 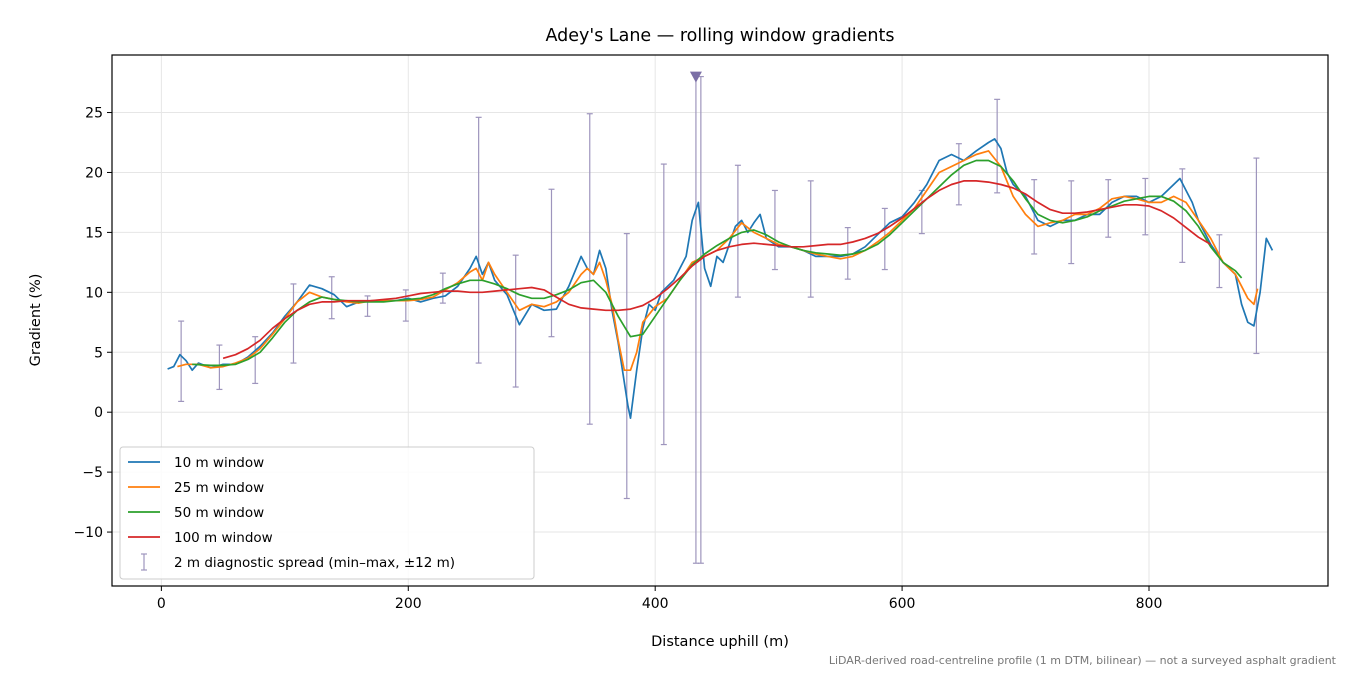 What do you see at coordinates (92, 473) in the screenshot?
I see `y-tick-label: −5` at bounding box center [92, 473].